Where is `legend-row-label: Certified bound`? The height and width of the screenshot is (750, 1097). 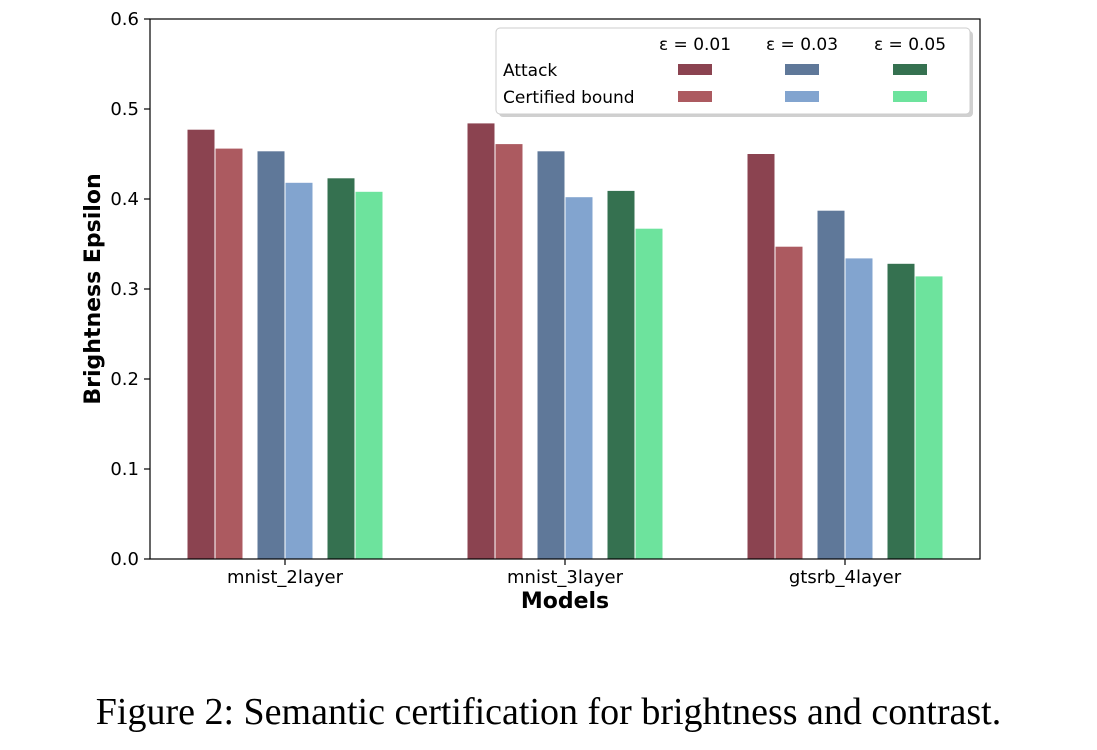
legend-row-label: Certified bound is located at coordinates (569, 98).